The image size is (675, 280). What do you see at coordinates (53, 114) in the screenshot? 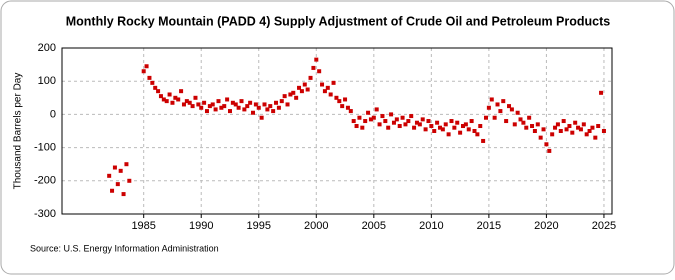
I see `y-tick-label: 0` at bounding box center [53, 114].